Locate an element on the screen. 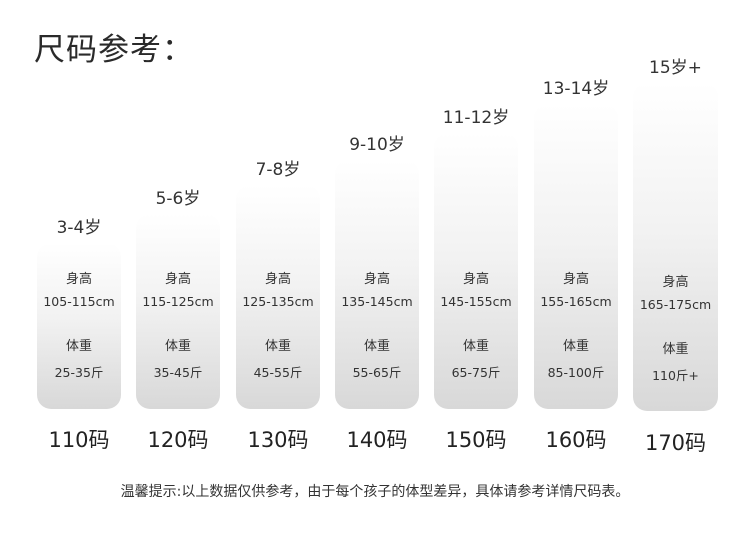 The width and height of the screenshot is (750, 541). size-label: 110码 is located at coordinates (79, 440).